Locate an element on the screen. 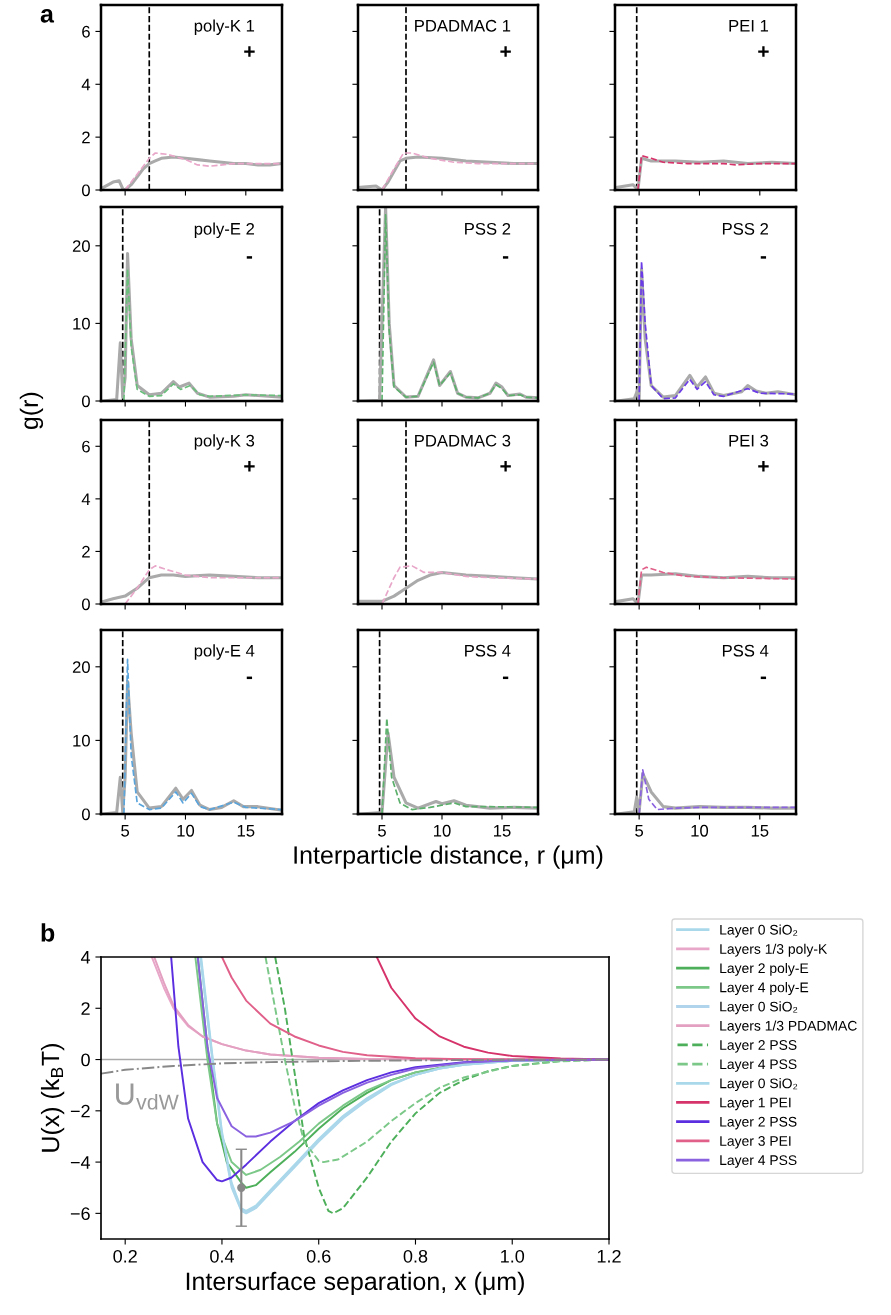  legend-label: Layers 1/3 PDADMAC is located at coordinates (788, 1027).